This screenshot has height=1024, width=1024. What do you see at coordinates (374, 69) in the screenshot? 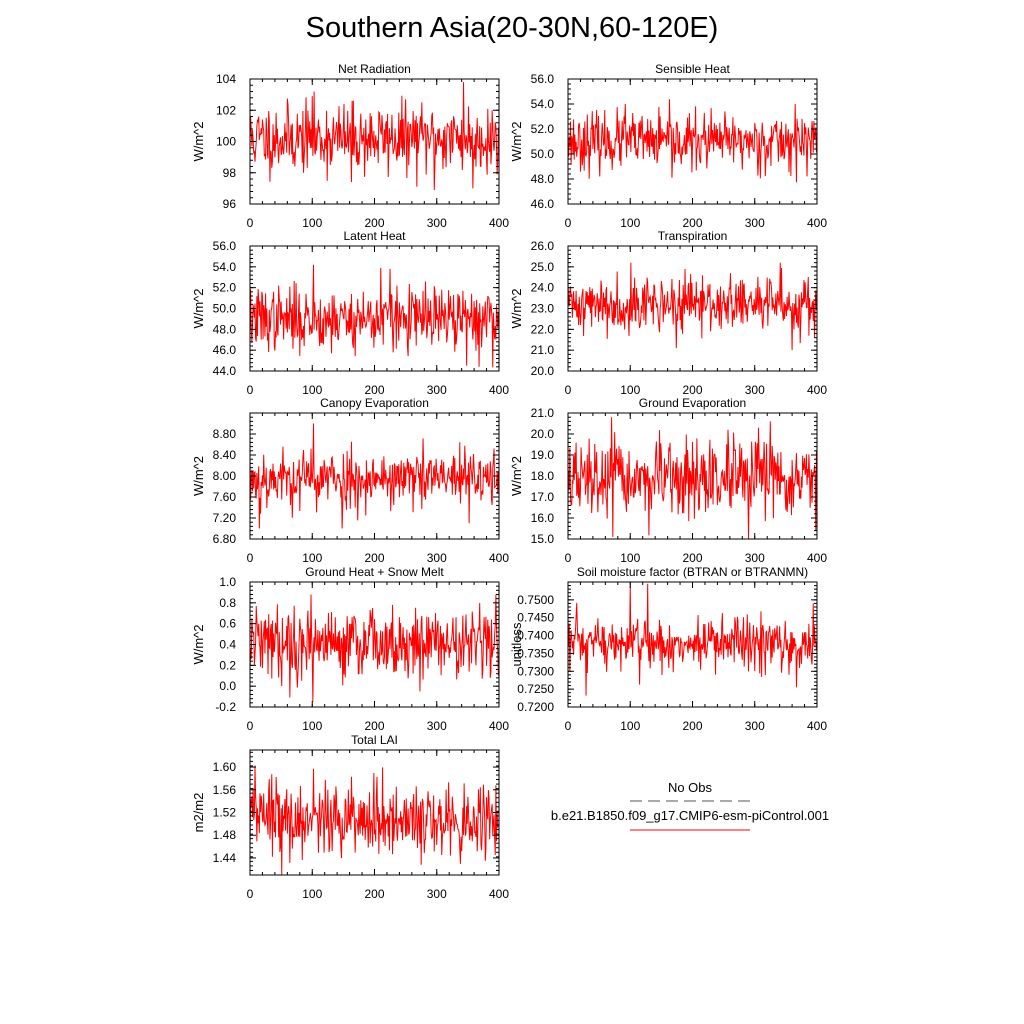
I see `panel-title: Net Radiation` at bounding box center [374, 69].